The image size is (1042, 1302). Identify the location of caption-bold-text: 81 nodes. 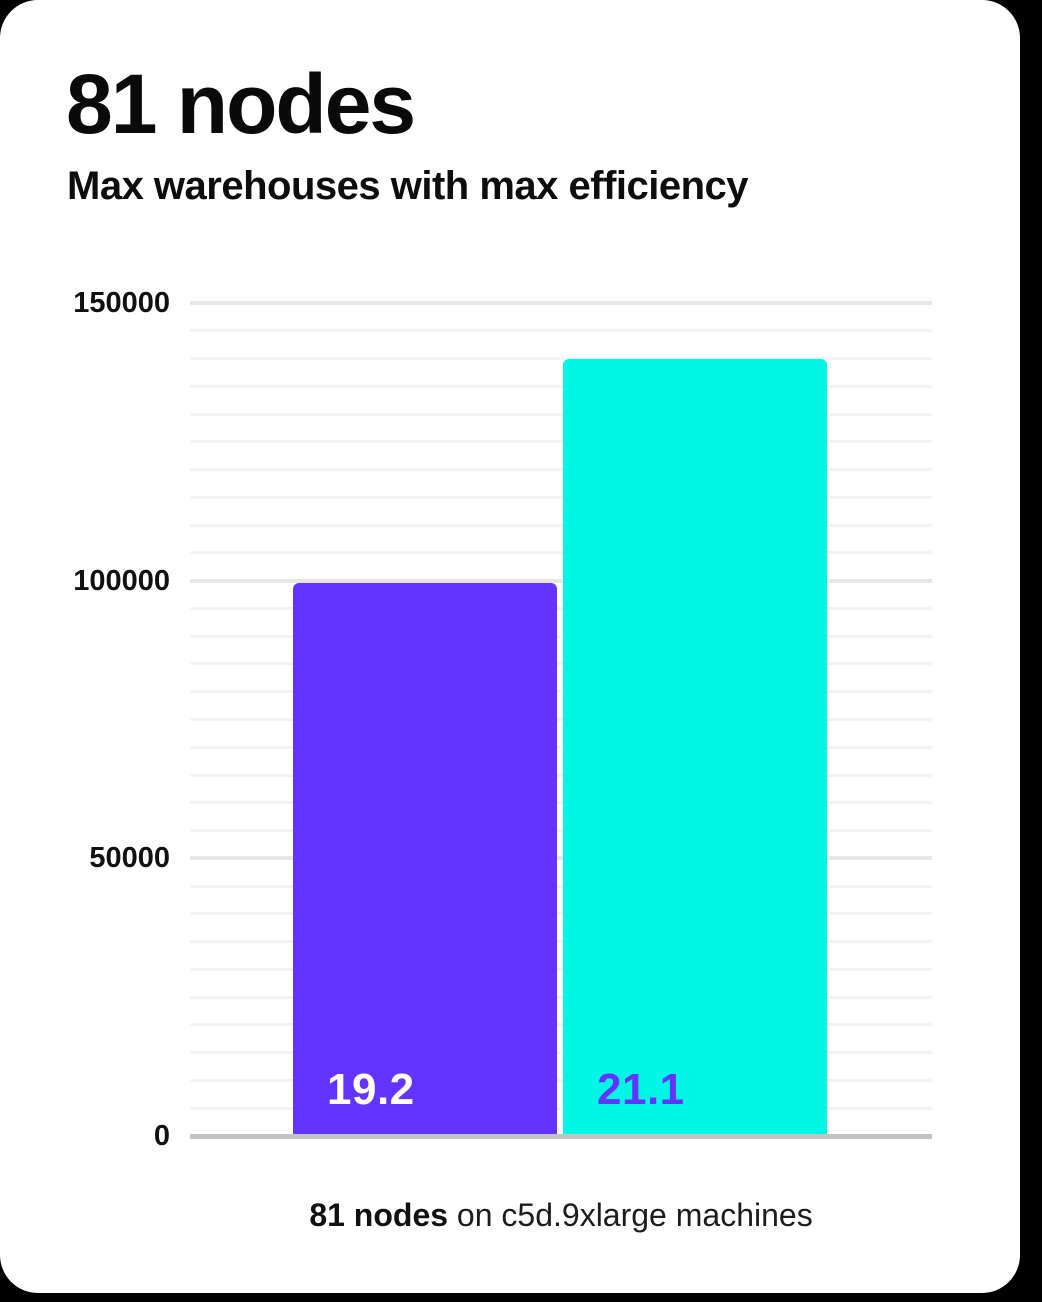
(379, 1215).